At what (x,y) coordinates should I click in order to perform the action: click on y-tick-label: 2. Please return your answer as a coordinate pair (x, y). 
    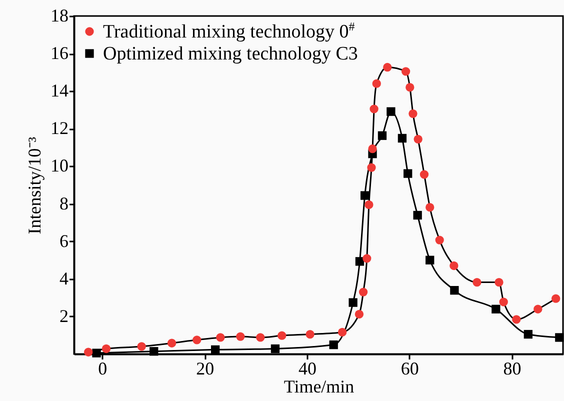
    Looking at the image, I should click on (64, 316).